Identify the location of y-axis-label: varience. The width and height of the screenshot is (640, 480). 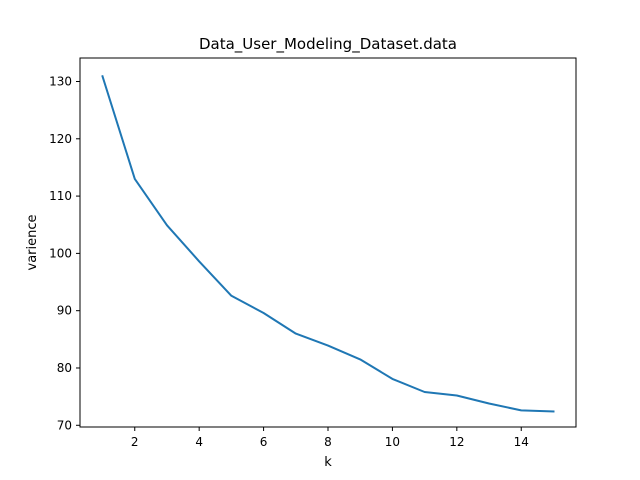
(32, 242).